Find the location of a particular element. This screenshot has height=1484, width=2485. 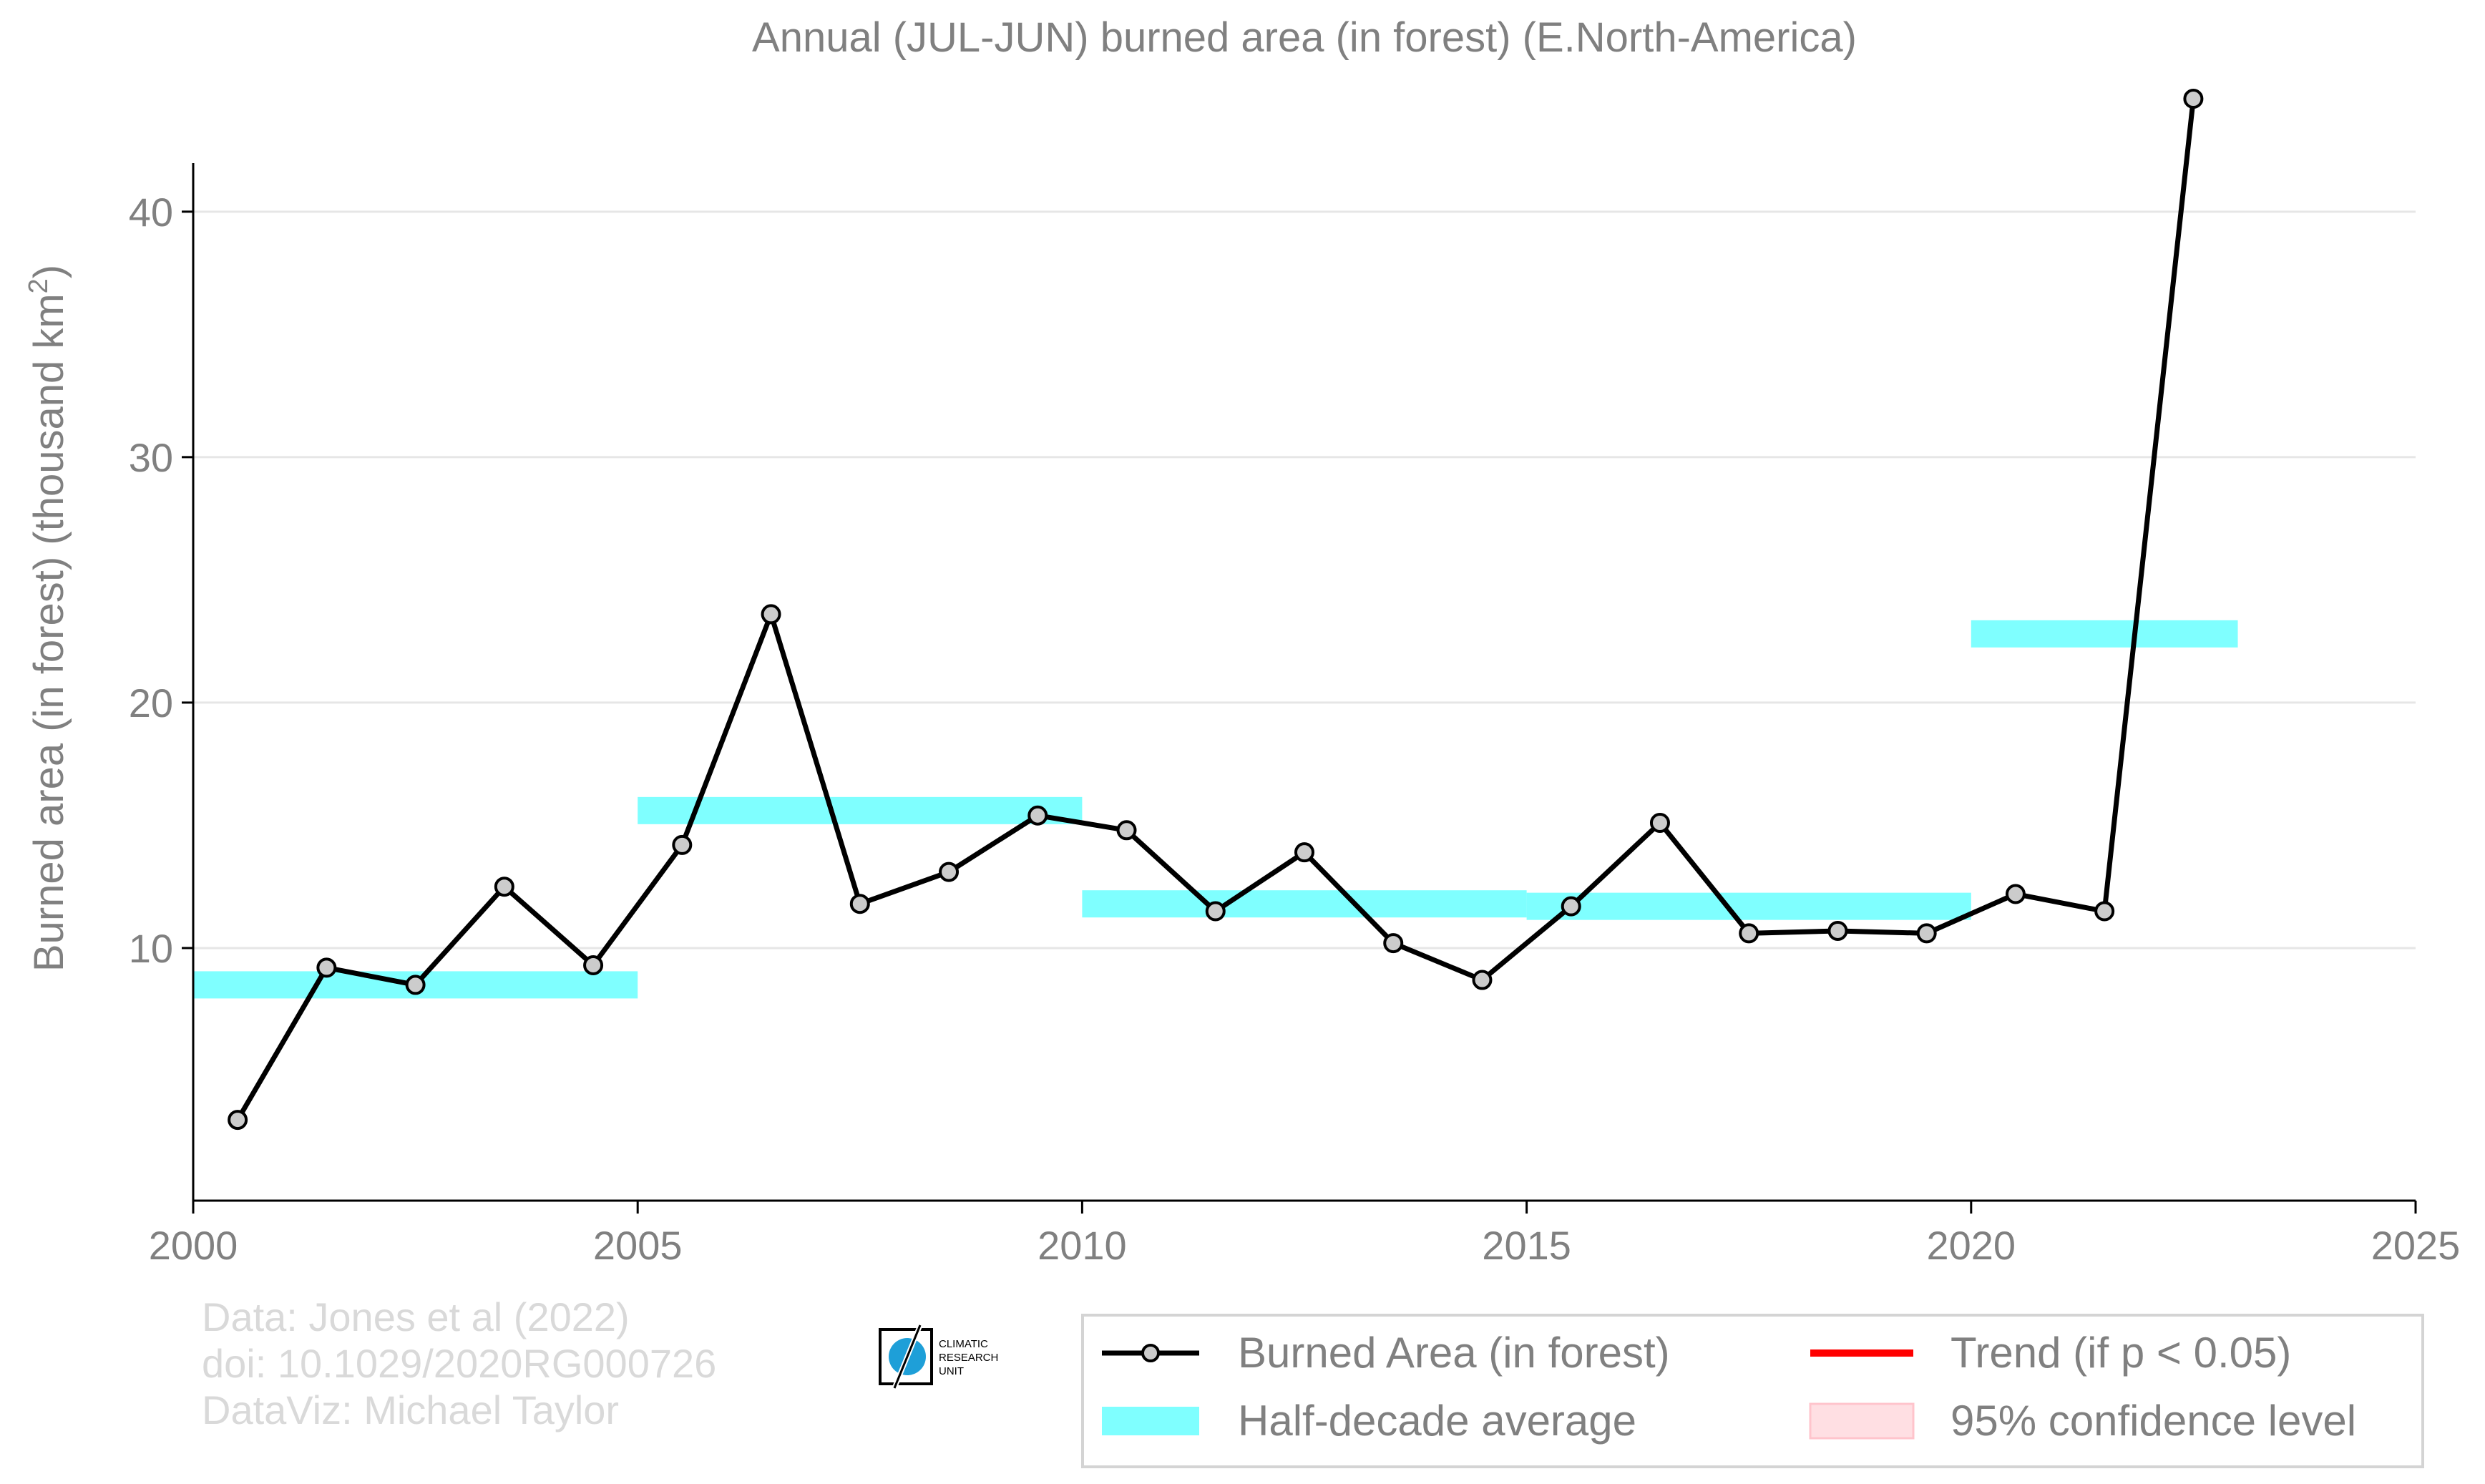

x-tick-label: 2000 is located at coordinates (193, 1245).